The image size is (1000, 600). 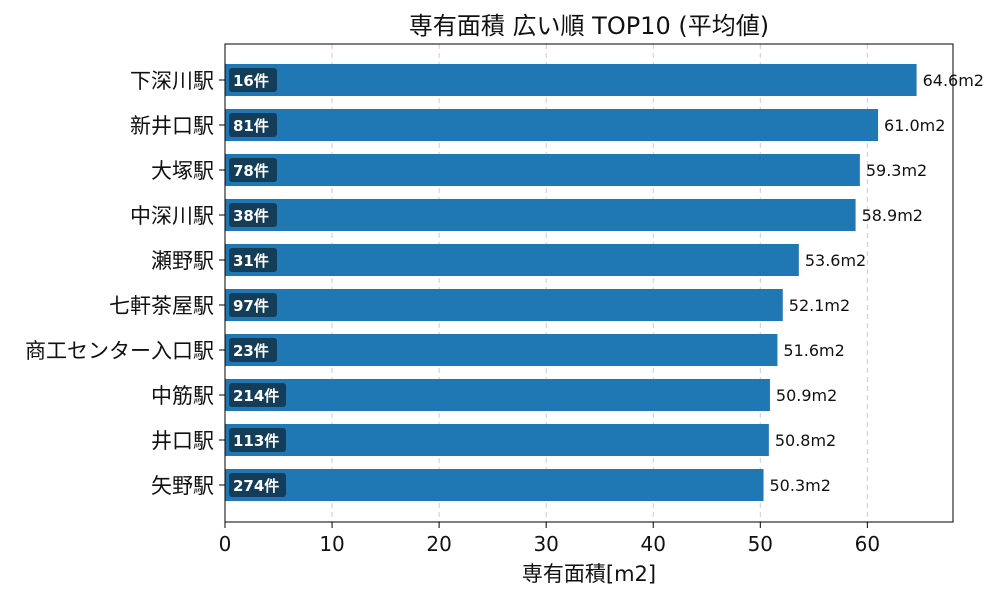 What do you see at coordinates (896, 170) in the screenshot?
I see `value-label: 59.3m2` at bounding box center [896, 170].